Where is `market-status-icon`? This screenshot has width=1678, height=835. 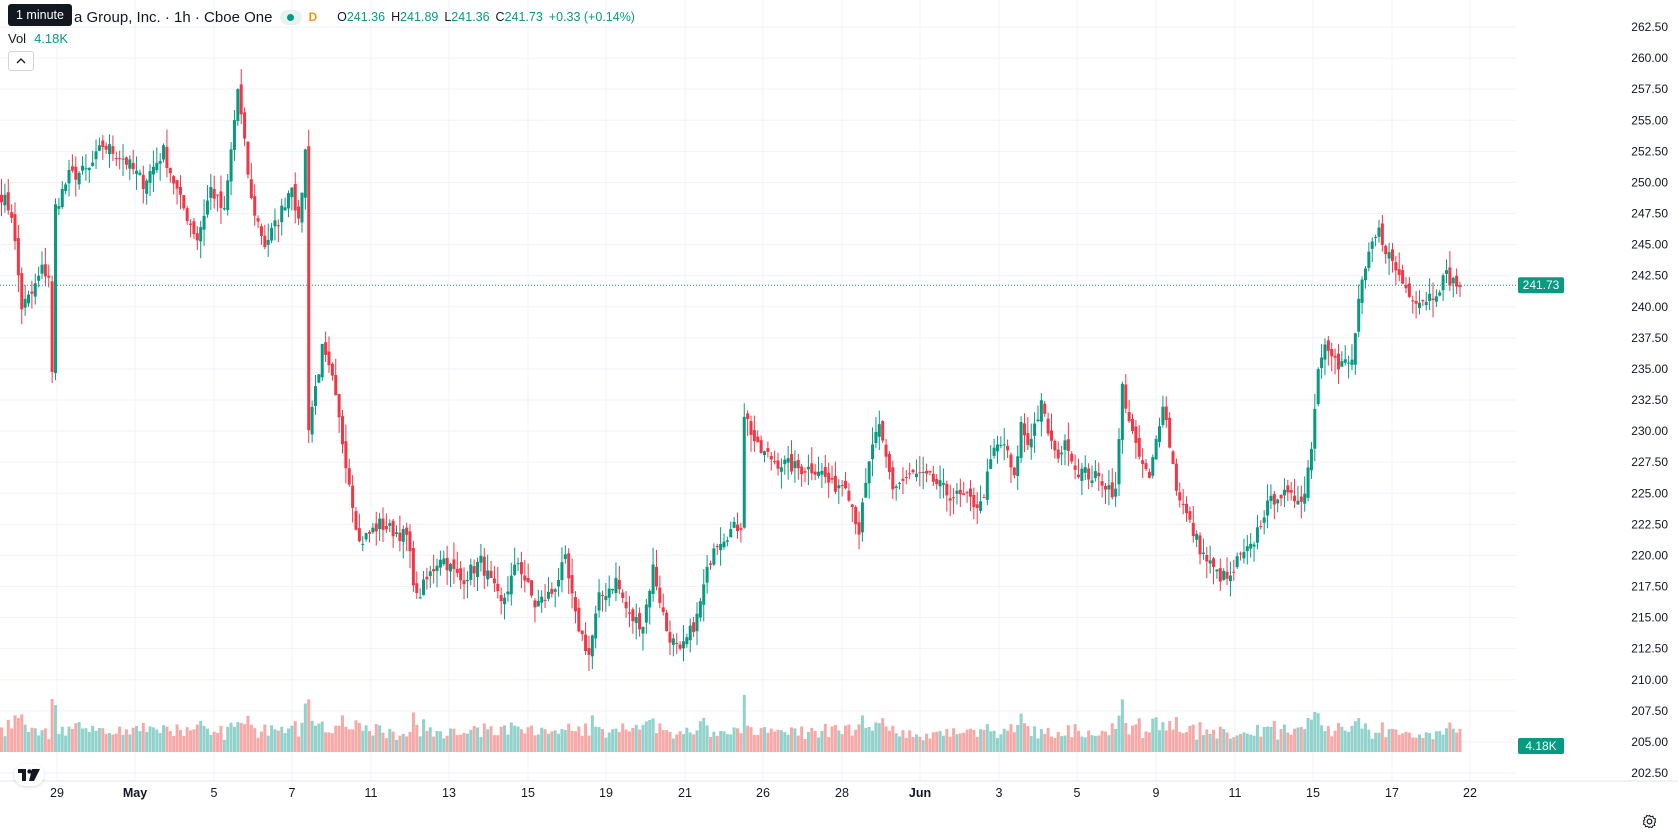 market-status-icon is located at coordinates (291, 17).